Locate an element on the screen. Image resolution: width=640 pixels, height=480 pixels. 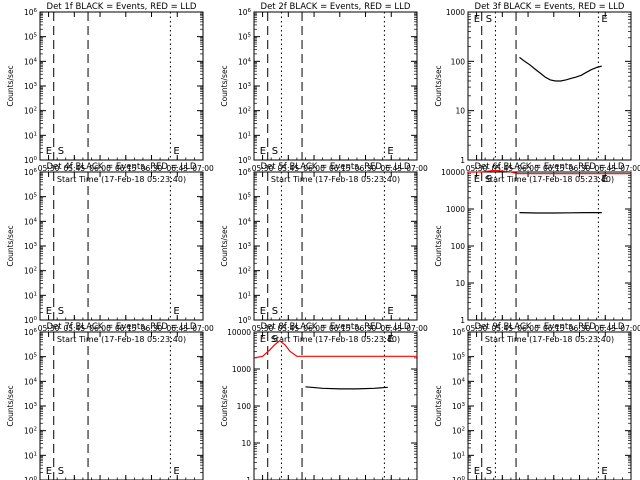
chart-title: Det 7f BLACK = Events, RED = LLD is located at coordinates (122, 327).